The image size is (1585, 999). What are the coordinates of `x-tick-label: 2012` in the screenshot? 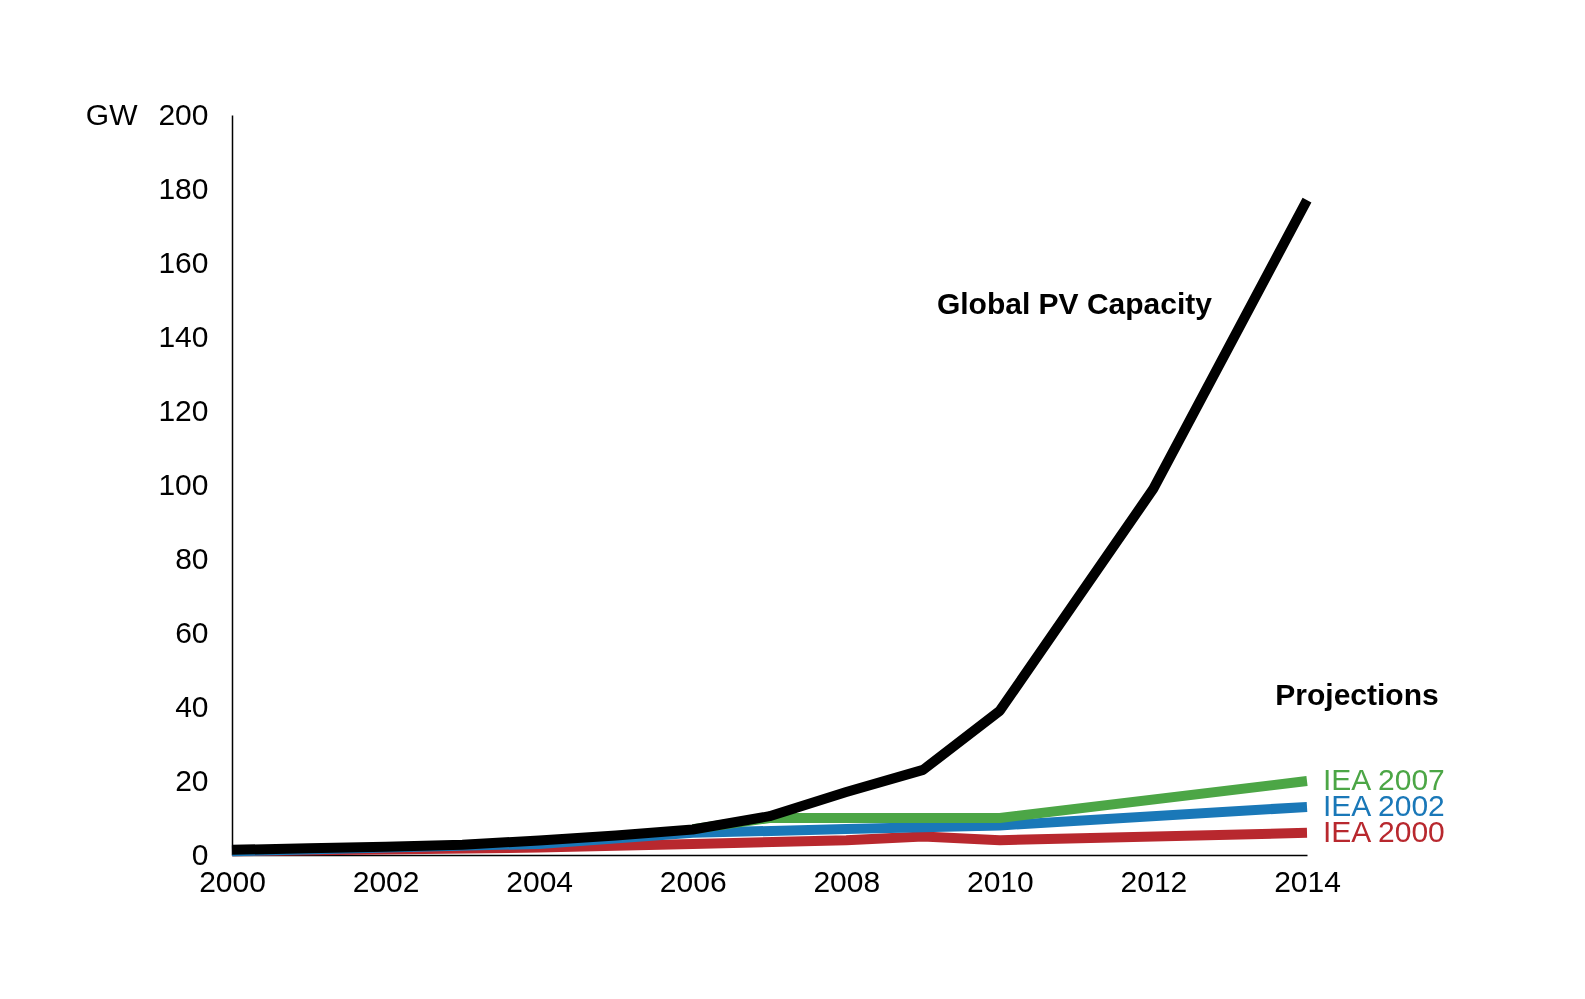 It's located at (1154, 881).